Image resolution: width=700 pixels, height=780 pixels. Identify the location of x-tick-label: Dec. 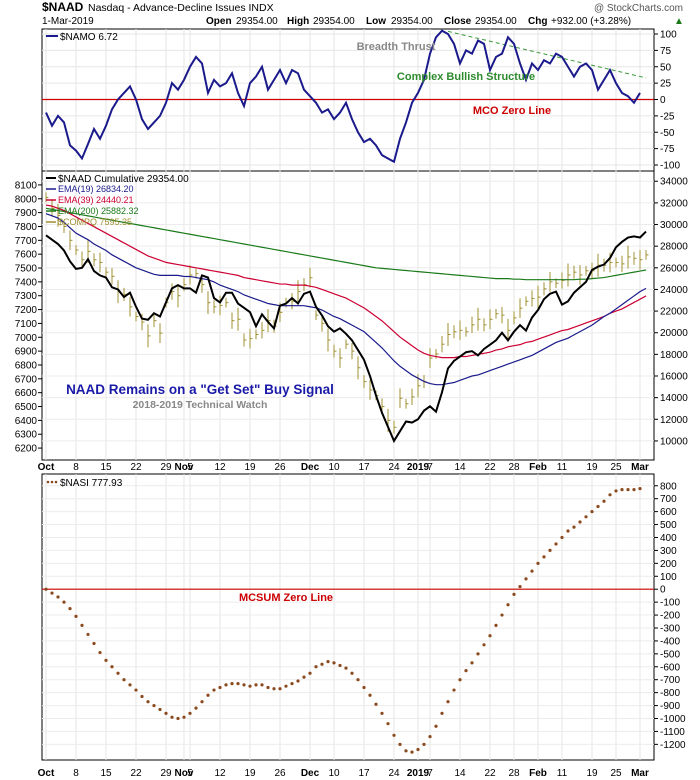
(310, 467).